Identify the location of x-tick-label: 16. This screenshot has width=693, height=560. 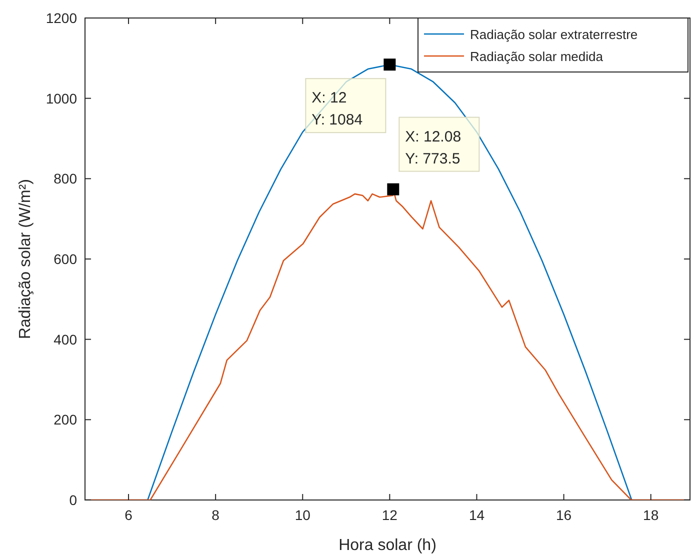
(564, 515).